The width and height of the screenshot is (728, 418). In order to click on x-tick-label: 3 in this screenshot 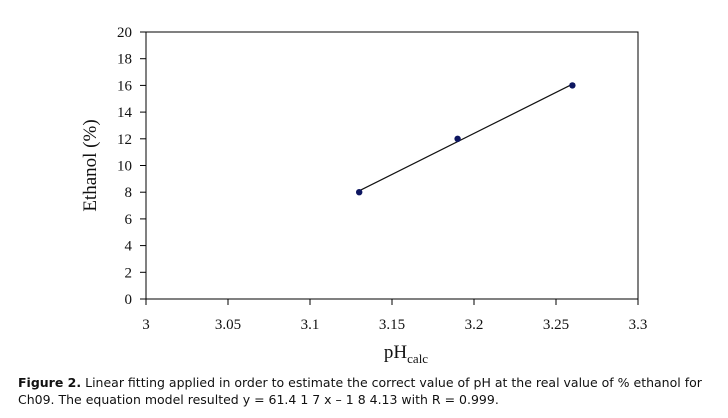, I will do `click(146, 325)`.